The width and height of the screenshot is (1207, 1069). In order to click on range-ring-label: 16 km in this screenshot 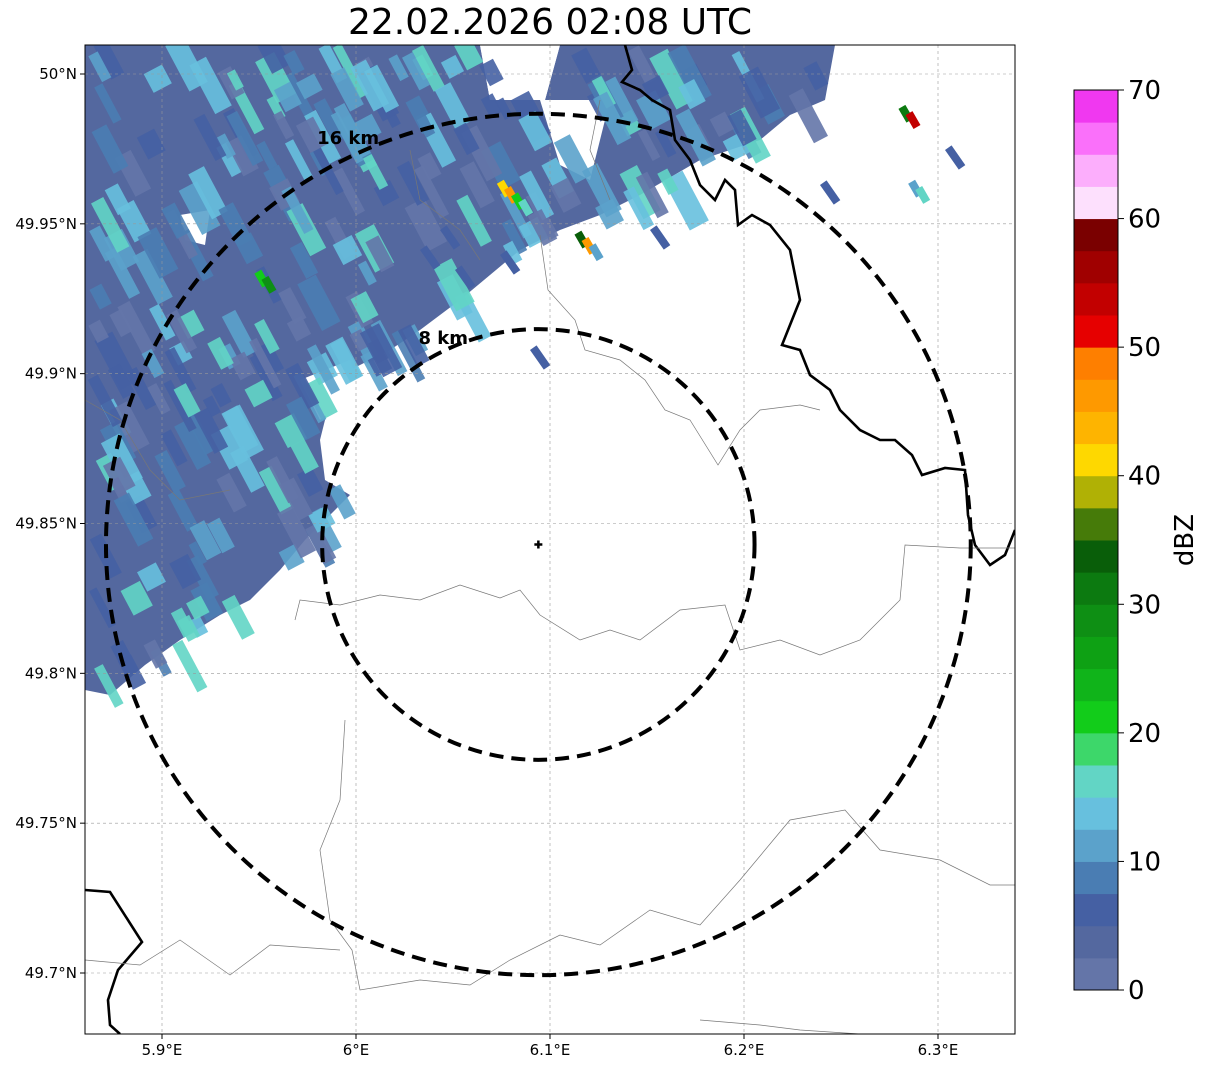, I will do `click(348, 138)`.